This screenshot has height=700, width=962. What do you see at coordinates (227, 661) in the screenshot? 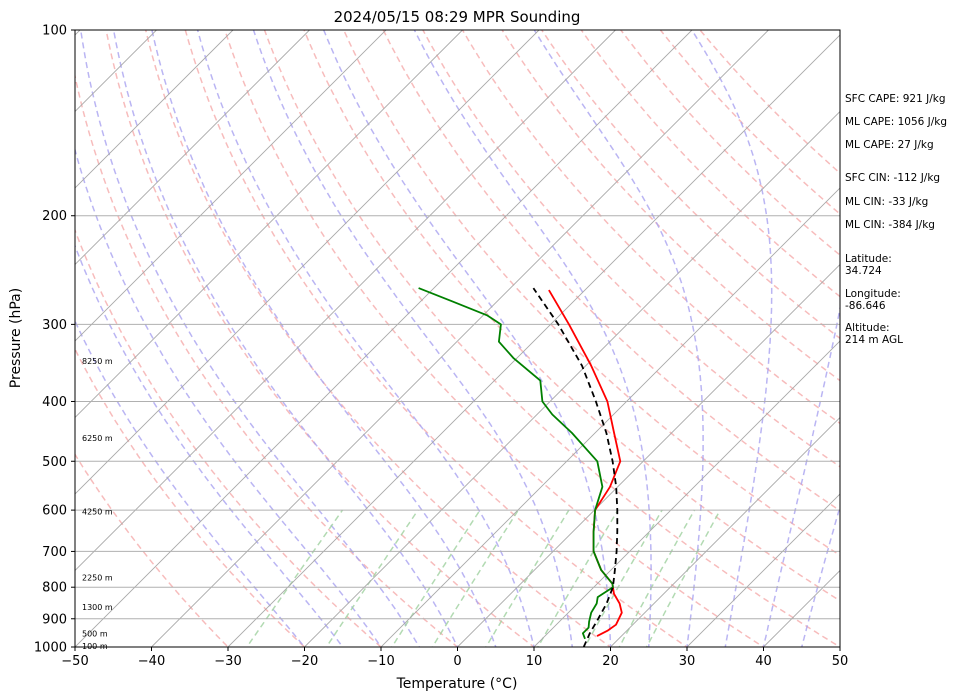
I see `x-tick-label: −30` at bounding box center [227, 661].